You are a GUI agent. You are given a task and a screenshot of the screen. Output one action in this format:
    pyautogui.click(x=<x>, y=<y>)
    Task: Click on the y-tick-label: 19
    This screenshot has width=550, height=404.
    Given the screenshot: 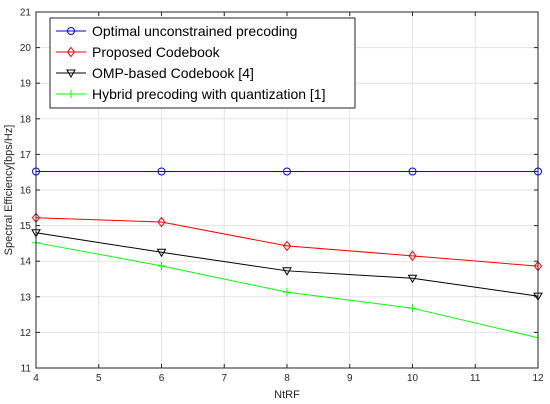 What is the action you would take?
    pyautogui.click(x=26, y=84)
    